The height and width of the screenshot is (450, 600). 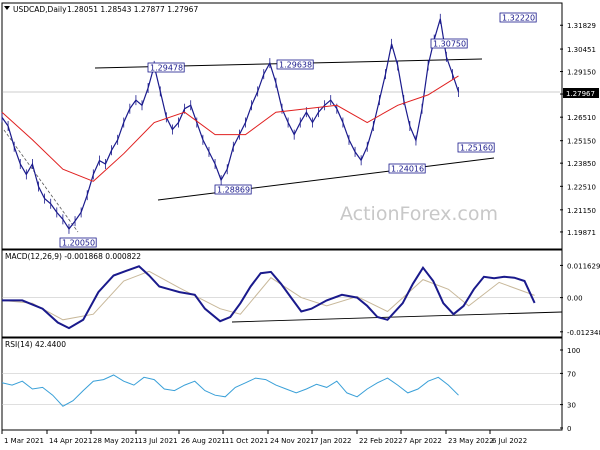 I want to click on x-tick-label: 28 May 2021, so click(x=116, y=441).